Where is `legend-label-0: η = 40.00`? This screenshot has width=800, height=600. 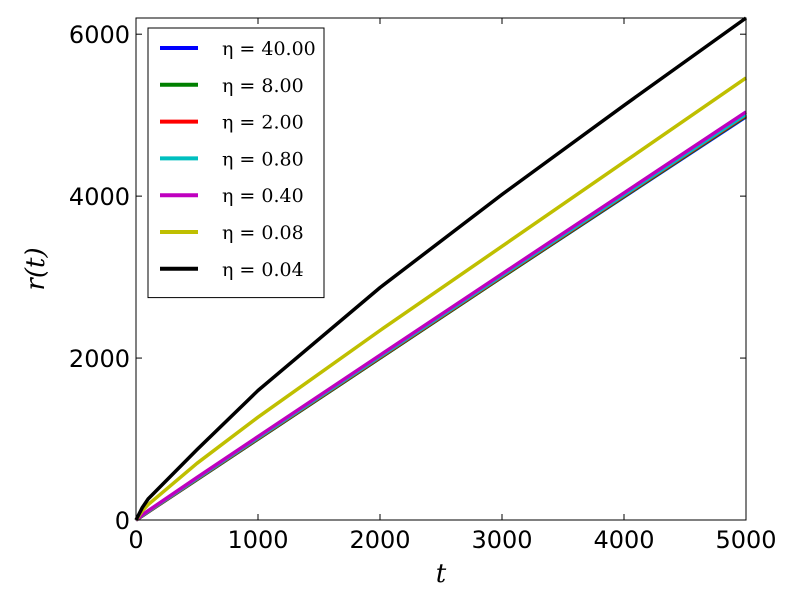 legend-label-0: η = 40.00 is located at coordinates (269, 49).